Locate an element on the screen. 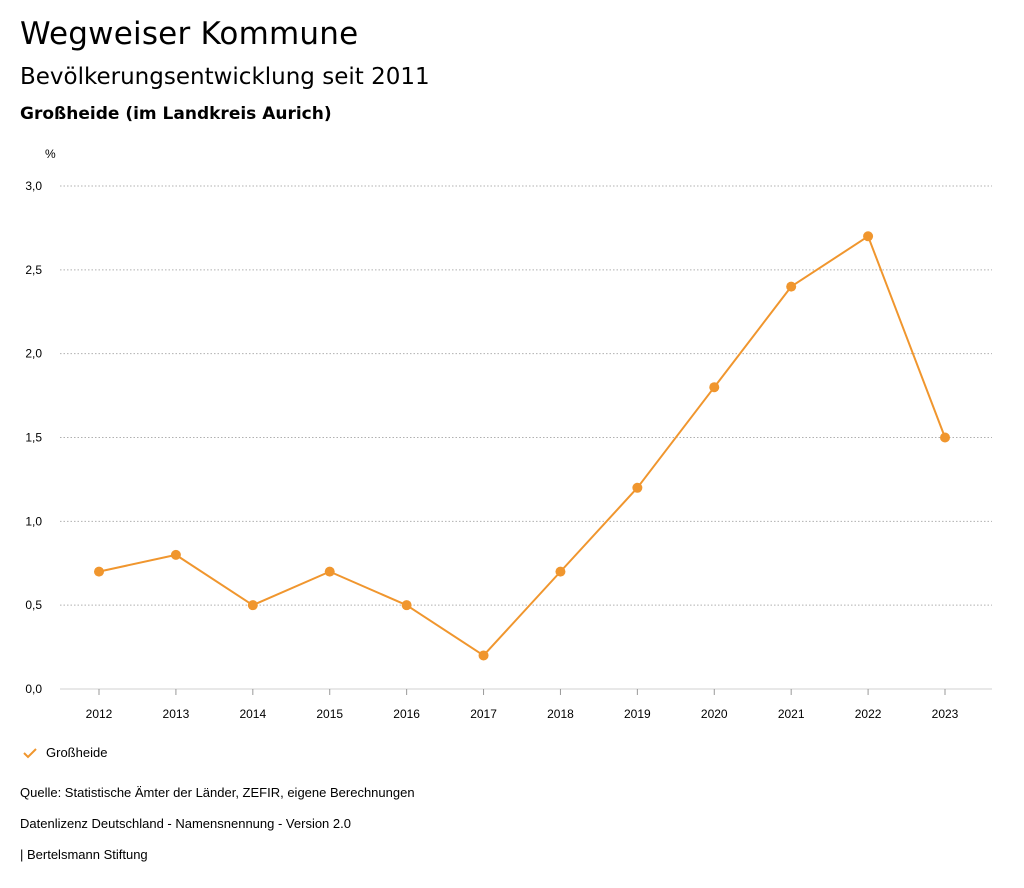  x-tick-label: 2013 is located at coordinates (176, 714).